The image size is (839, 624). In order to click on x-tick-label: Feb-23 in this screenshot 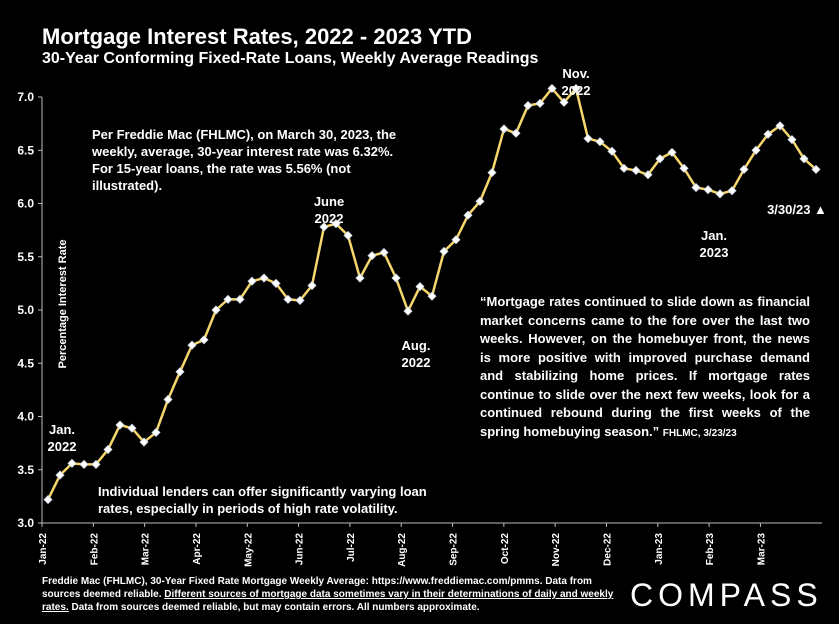, I will do `click(710, 549)`.